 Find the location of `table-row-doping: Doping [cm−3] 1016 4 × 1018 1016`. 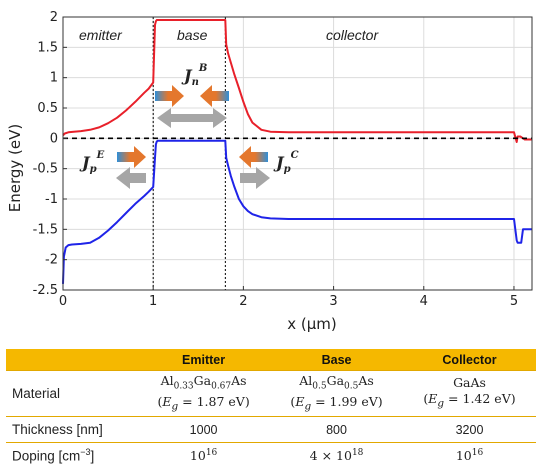

table-row-doping: Doping [cm−3] 1016 4 × 1018 1016 is located at coordinates (271, 455).